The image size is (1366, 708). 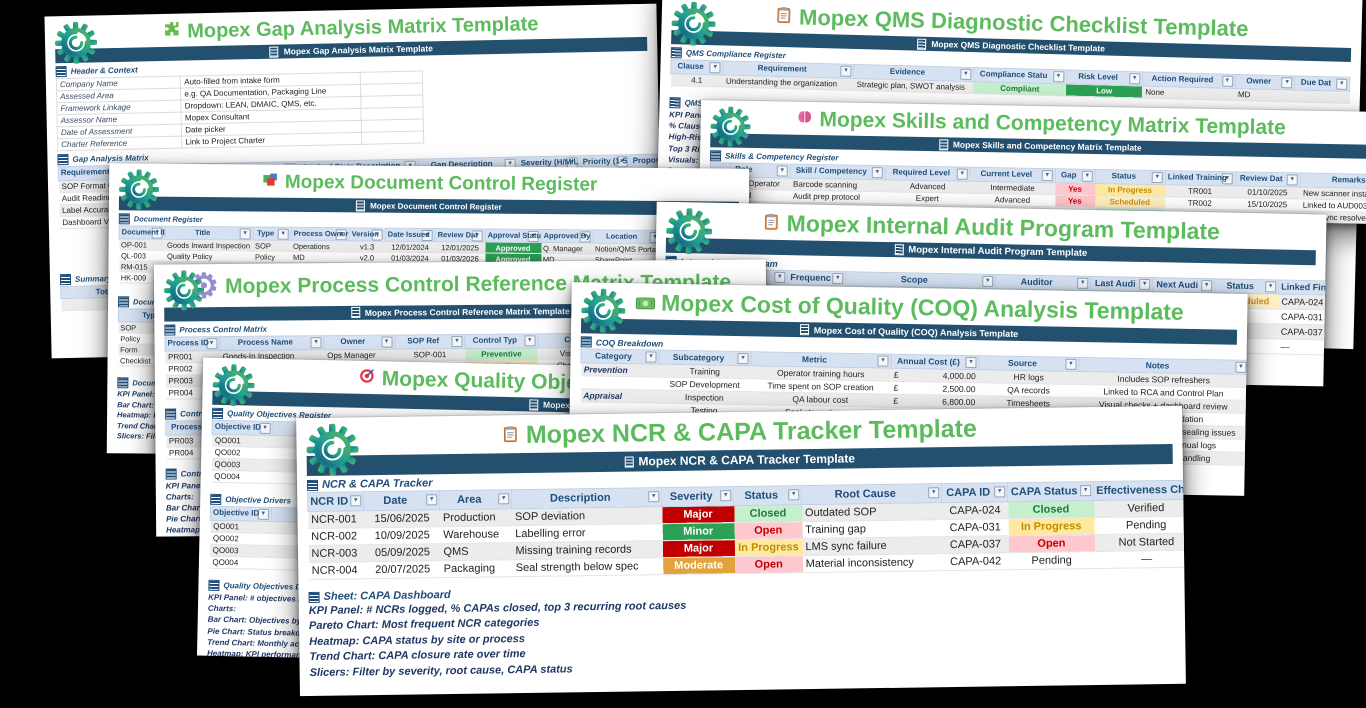 What do you see at coordinates (975, 544) in the screenshot?
I see `table-cell: CAPA-037` at bounding box center [975, 544].